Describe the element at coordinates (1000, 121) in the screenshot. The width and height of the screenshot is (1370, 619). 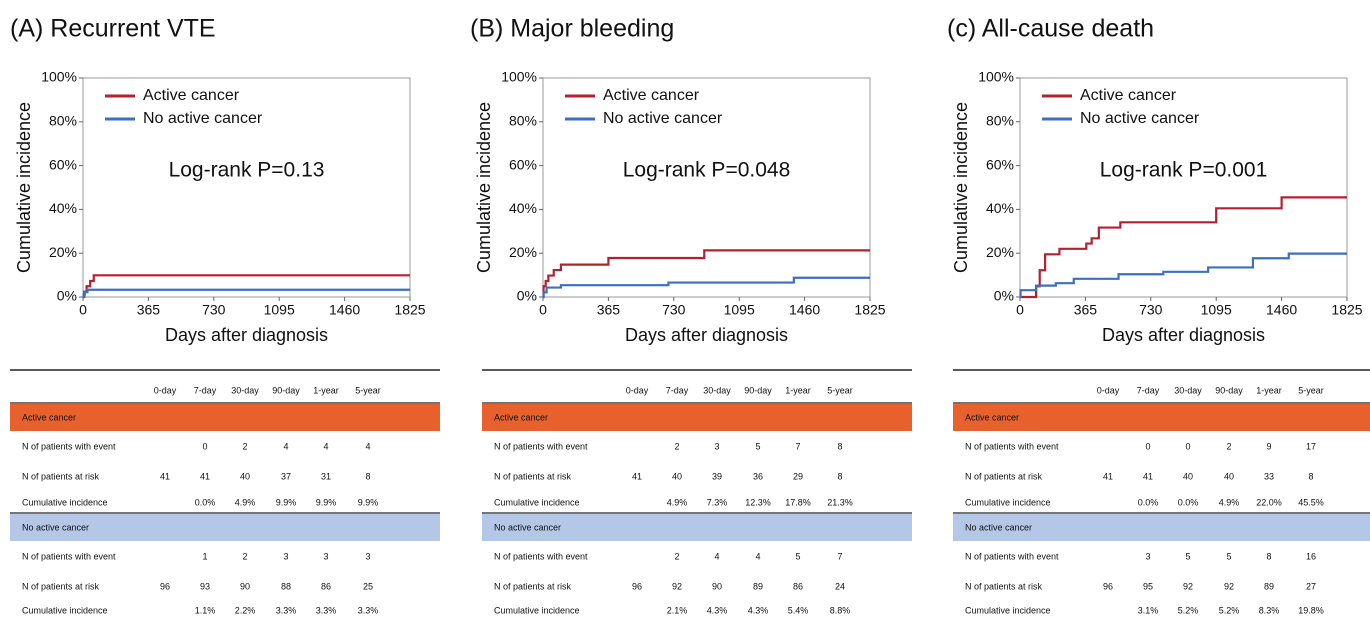
I see `y-tick-label: 80%` at that location.